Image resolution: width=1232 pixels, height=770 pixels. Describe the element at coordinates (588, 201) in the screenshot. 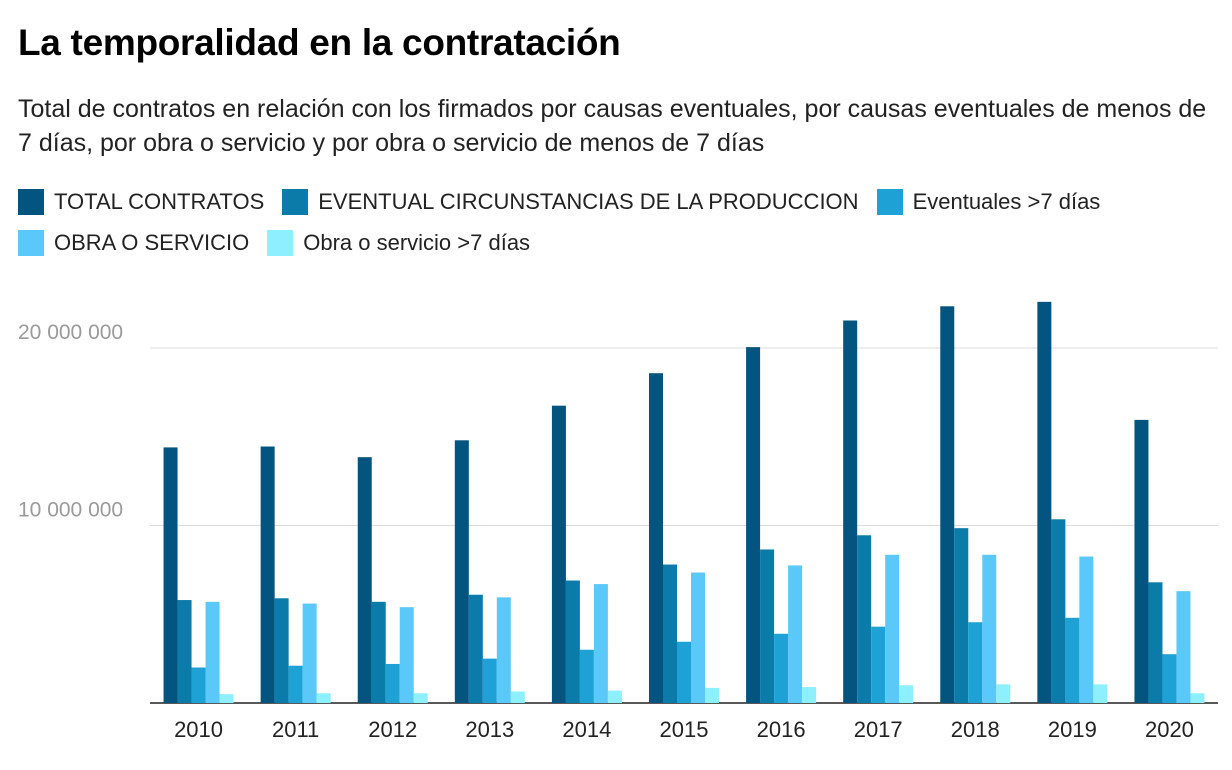

I see `legend-label: EVENTUAL CIRCUNSTANCIAS DE LA PRODUCCION` at that location.